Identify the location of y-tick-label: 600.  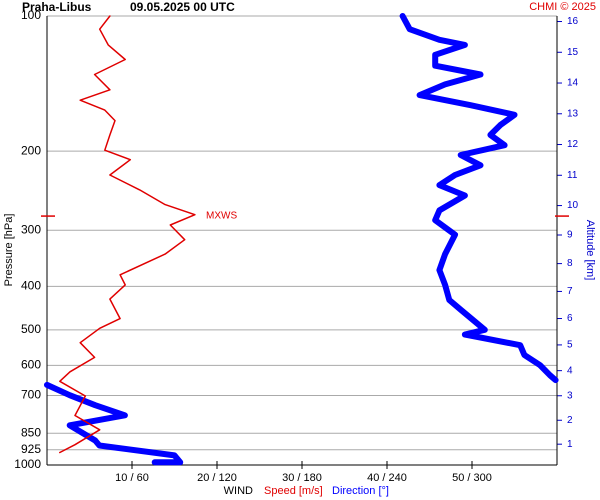
(31, 365).